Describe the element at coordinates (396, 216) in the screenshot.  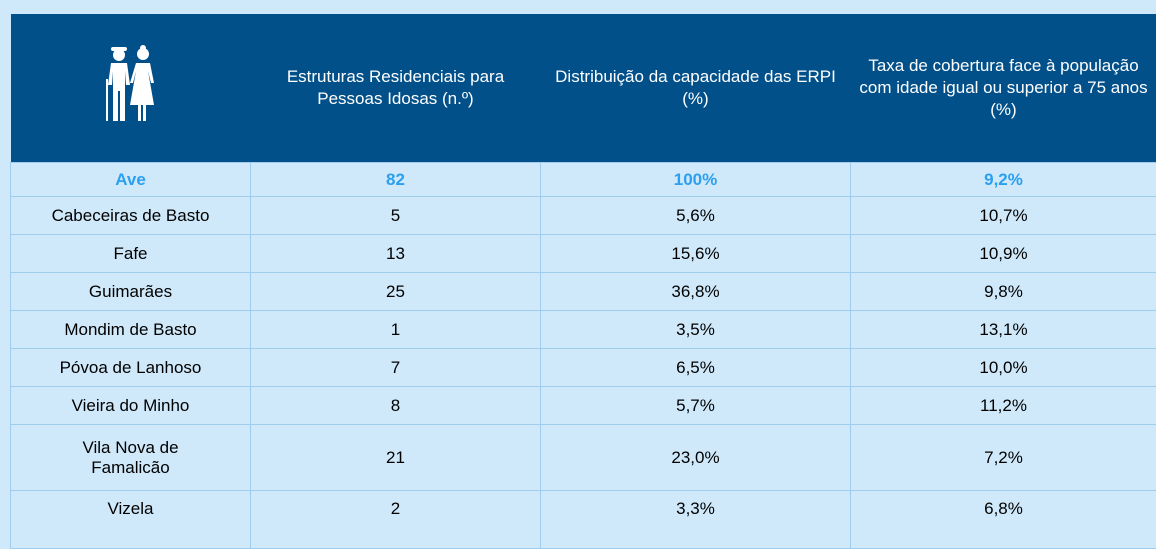
I see `cell: 5` at that location.